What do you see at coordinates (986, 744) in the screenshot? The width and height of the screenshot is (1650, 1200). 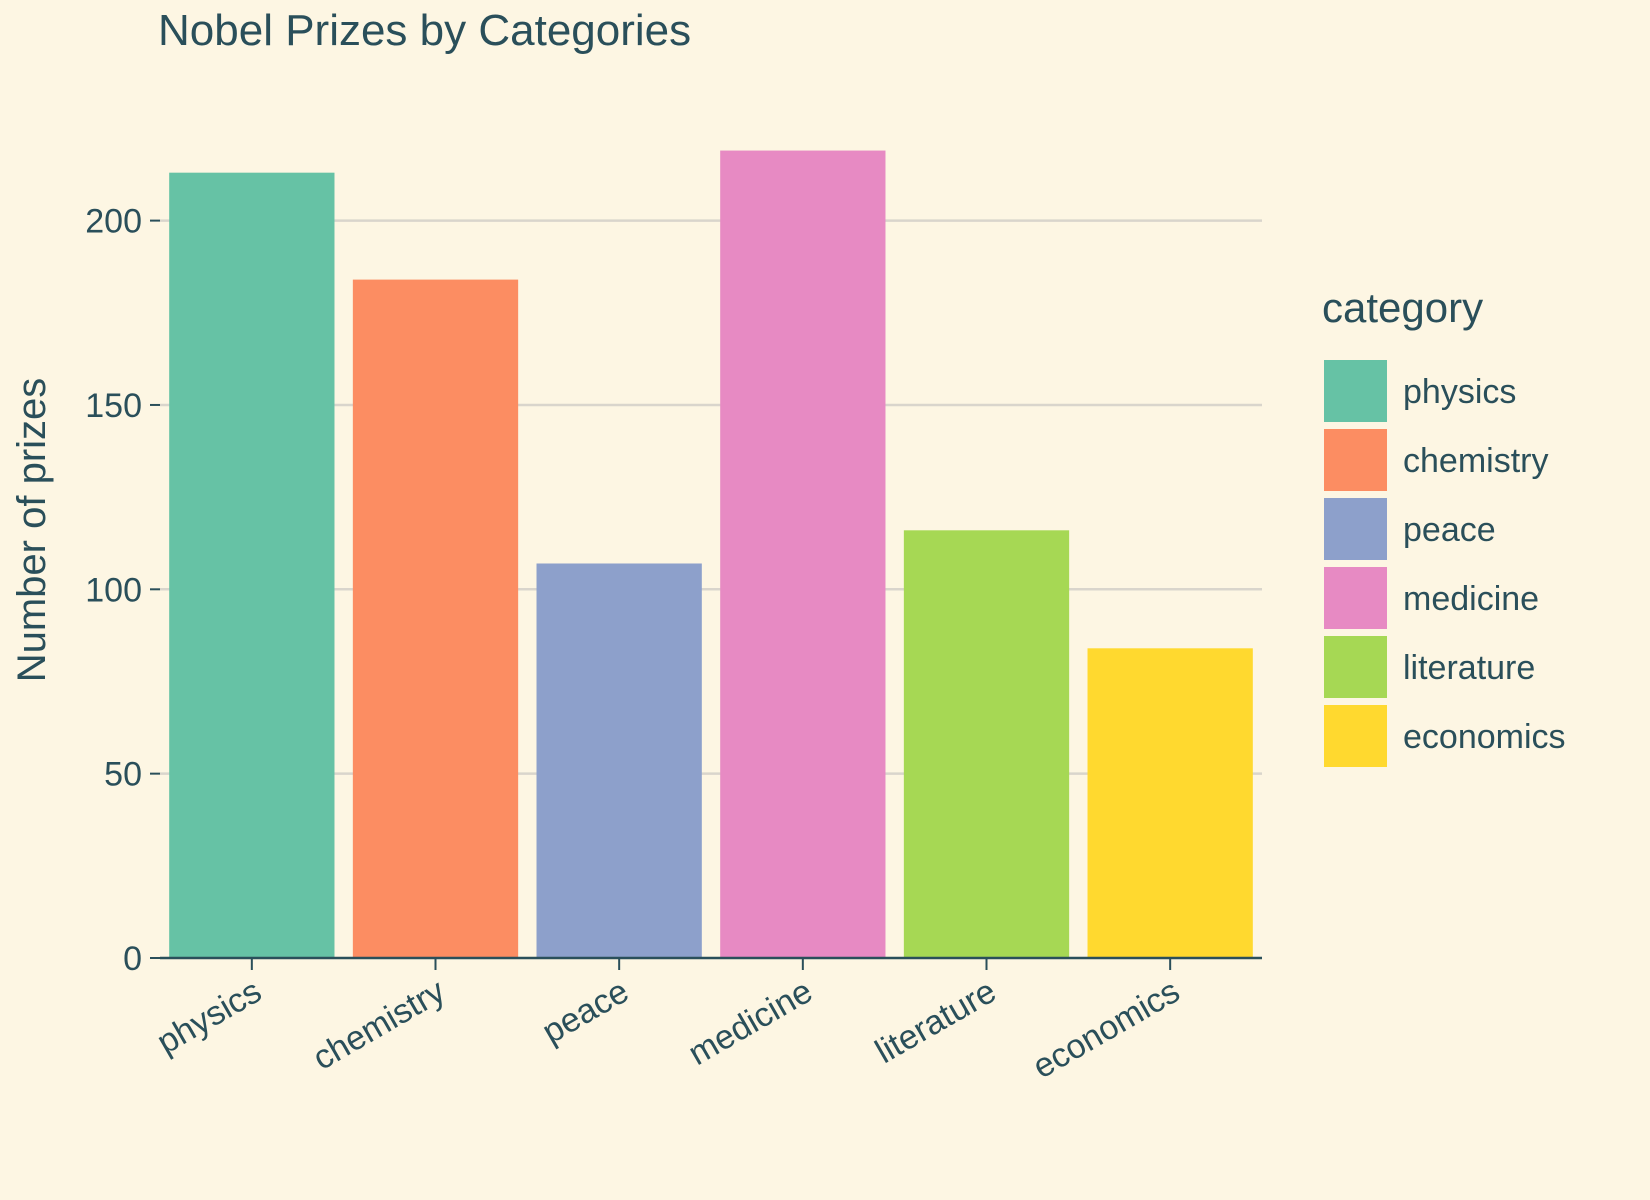 I see `bar-literature` at bounding box center [986, 744].